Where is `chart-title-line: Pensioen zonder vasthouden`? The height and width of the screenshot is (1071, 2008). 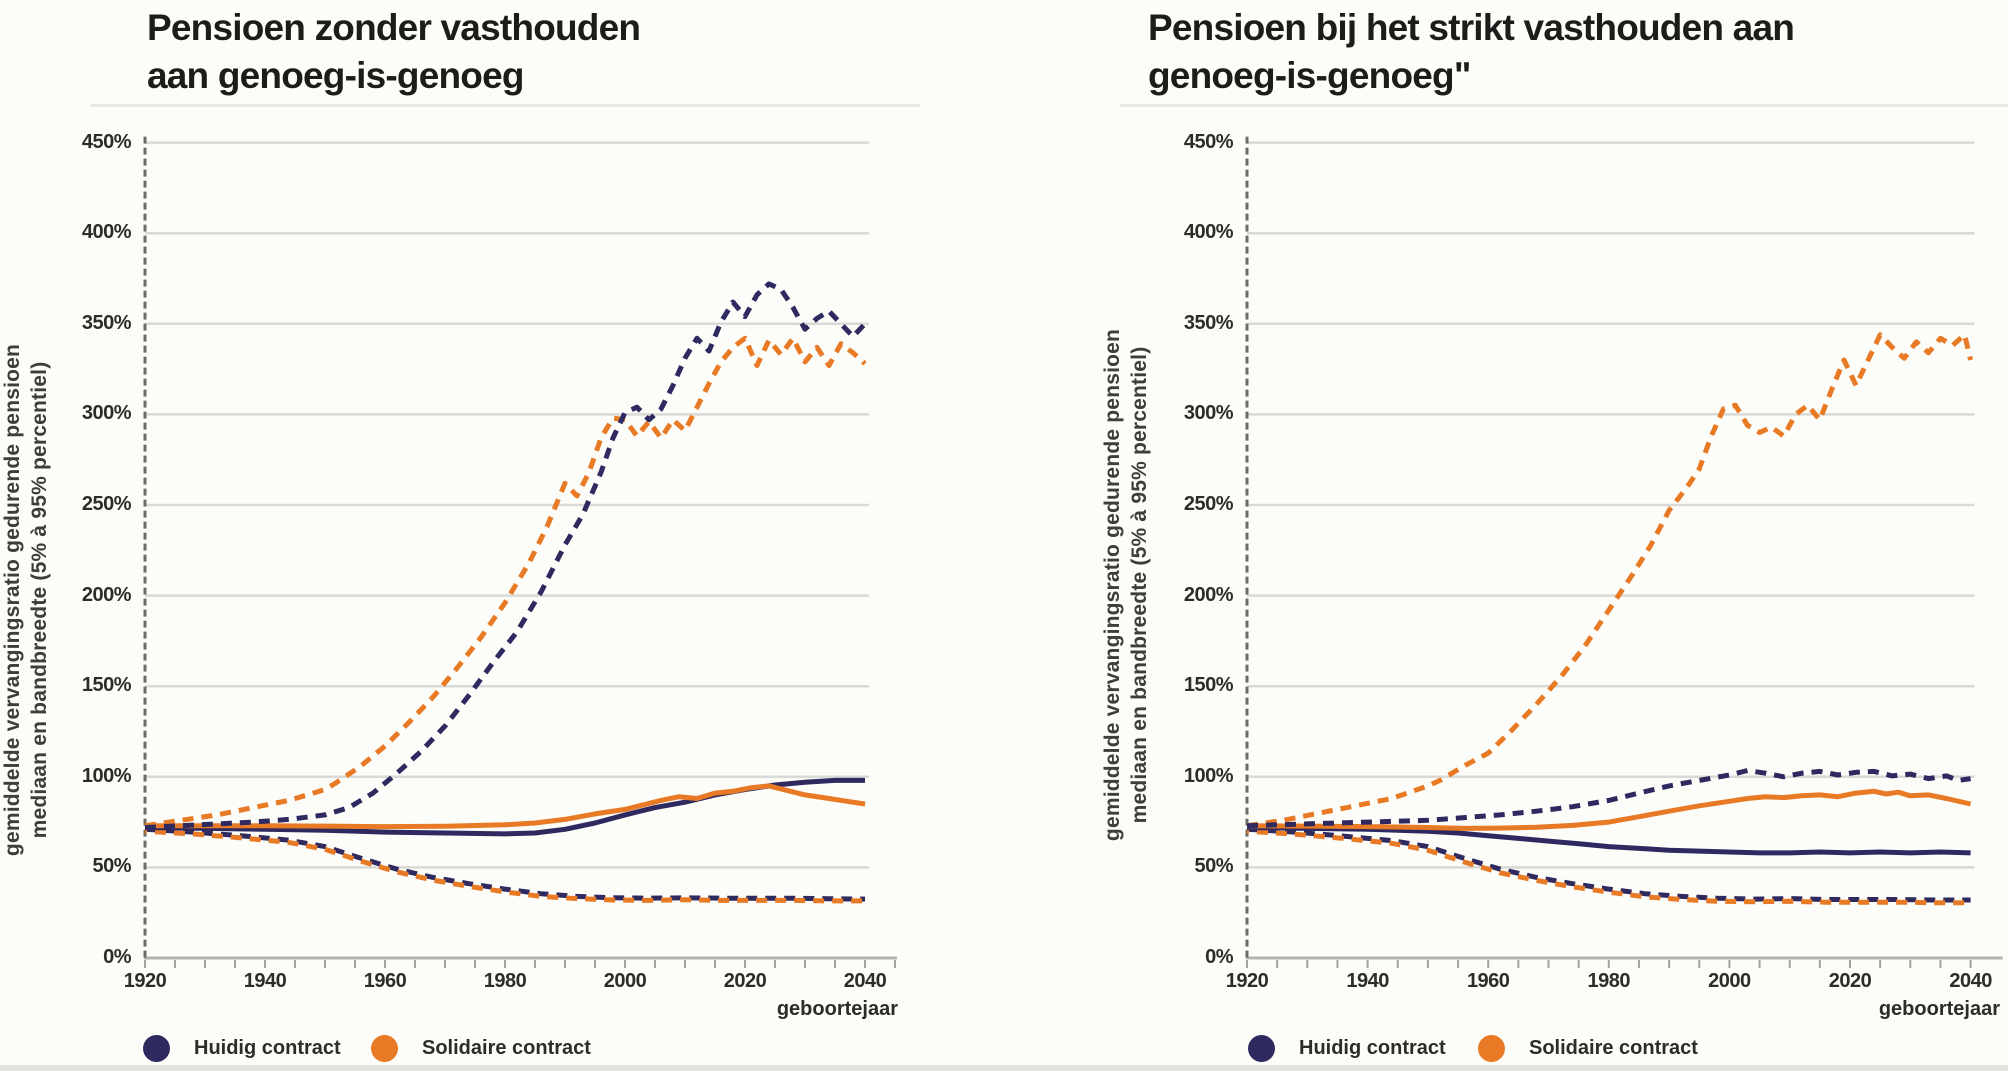
chart-title-line: Pensioen zonder vasthouden is located at coordinates (394, 27).